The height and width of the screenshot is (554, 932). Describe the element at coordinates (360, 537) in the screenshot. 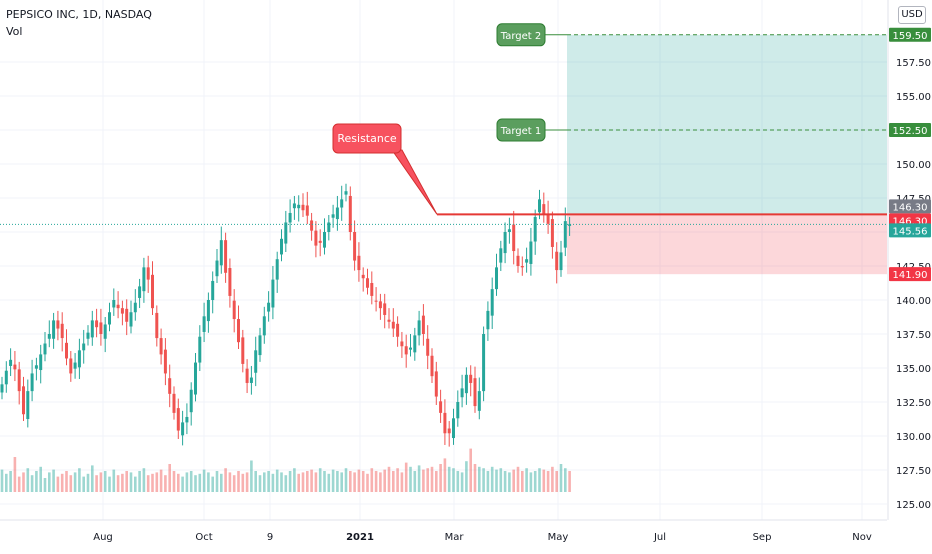

I see `x-tick-label: 2021` at that location.